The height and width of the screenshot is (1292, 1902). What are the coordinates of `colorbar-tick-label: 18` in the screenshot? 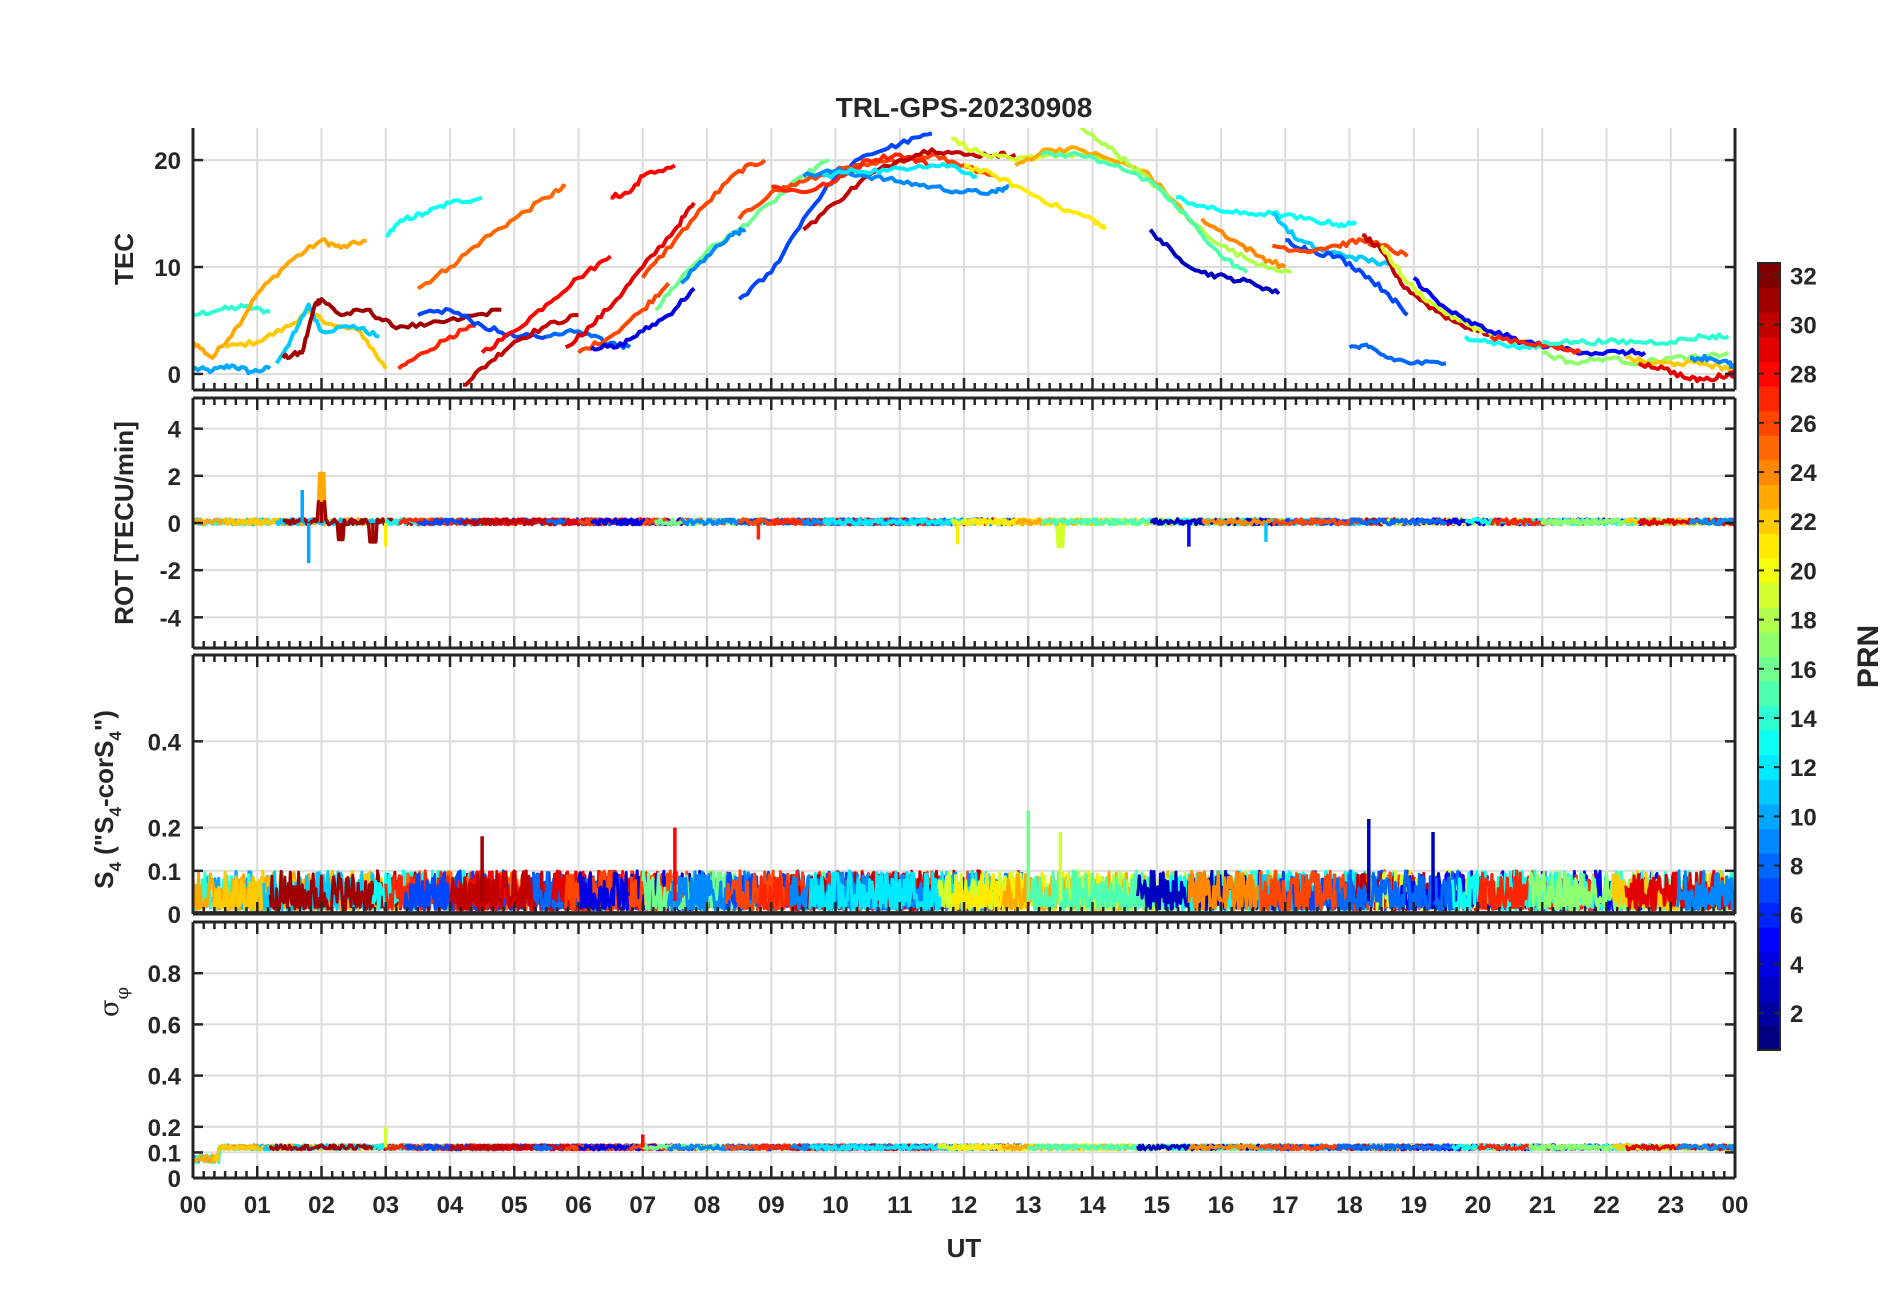 It's located at (1803, 621).